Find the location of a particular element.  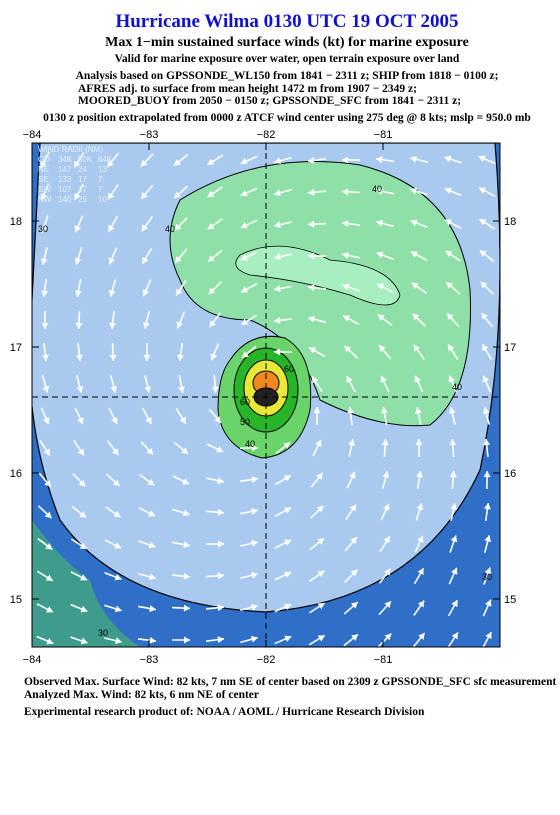

land is located at coordinates (86, 583).